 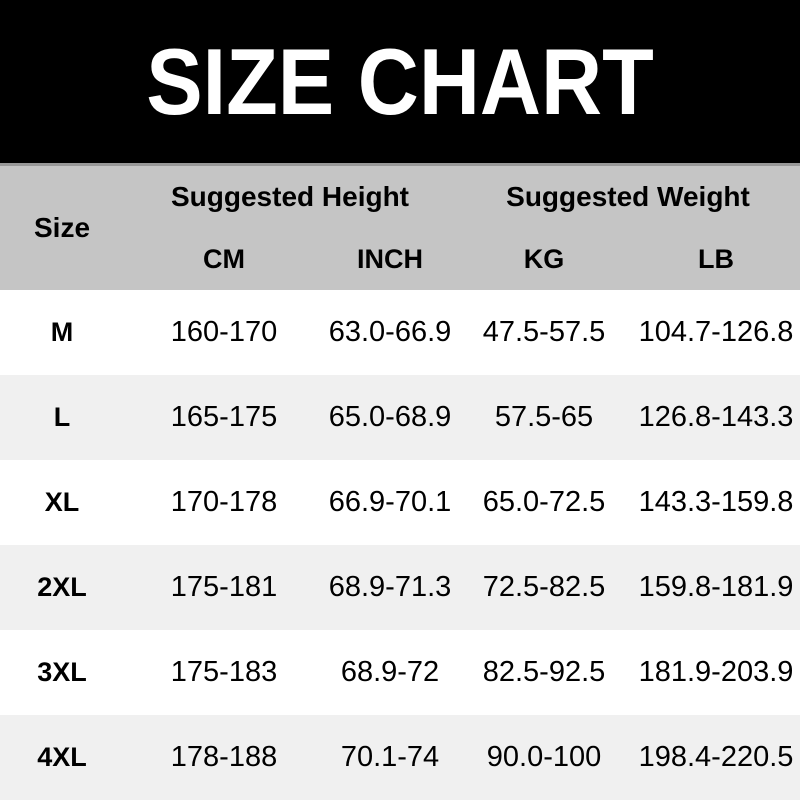 What do you see at coordinates (544, 258) in the screenshot?
I see `column-header-kg: KG` at bounding box center [544, 258].